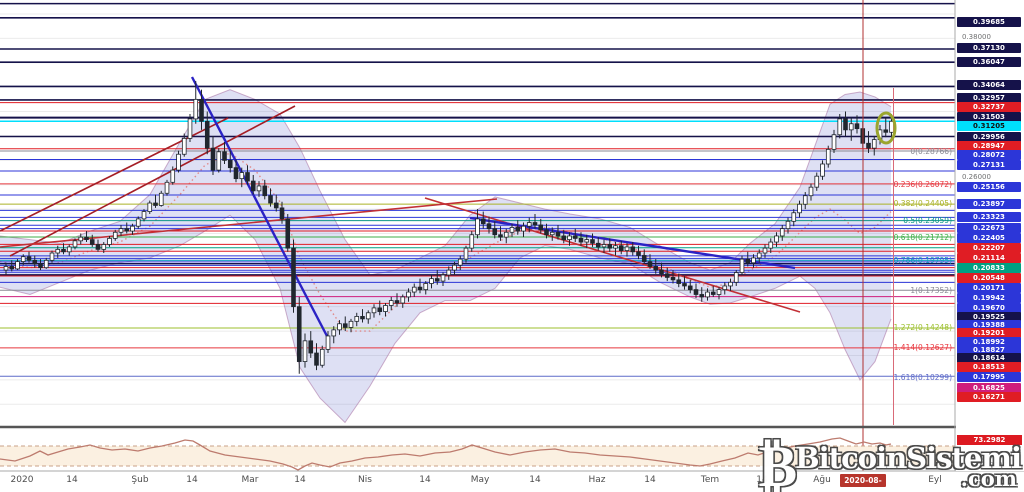 This screenshot has width=1024, height=492. I want to click on fib-level-label: 0.382(0.24405), so click(922, 203).